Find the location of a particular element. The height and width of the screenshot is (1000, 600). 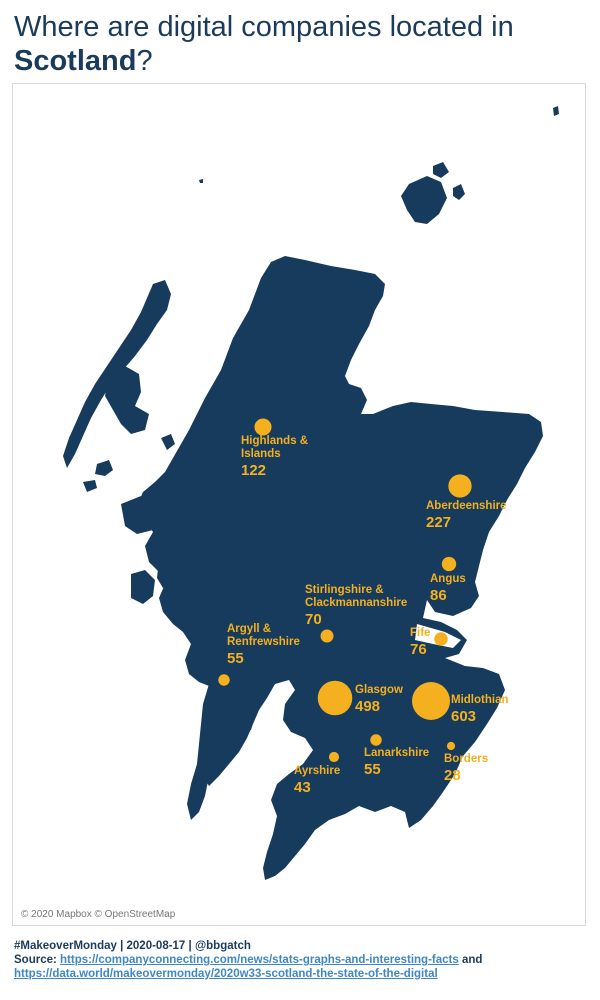

marker-midlothian is located at coordinates (431, 701).